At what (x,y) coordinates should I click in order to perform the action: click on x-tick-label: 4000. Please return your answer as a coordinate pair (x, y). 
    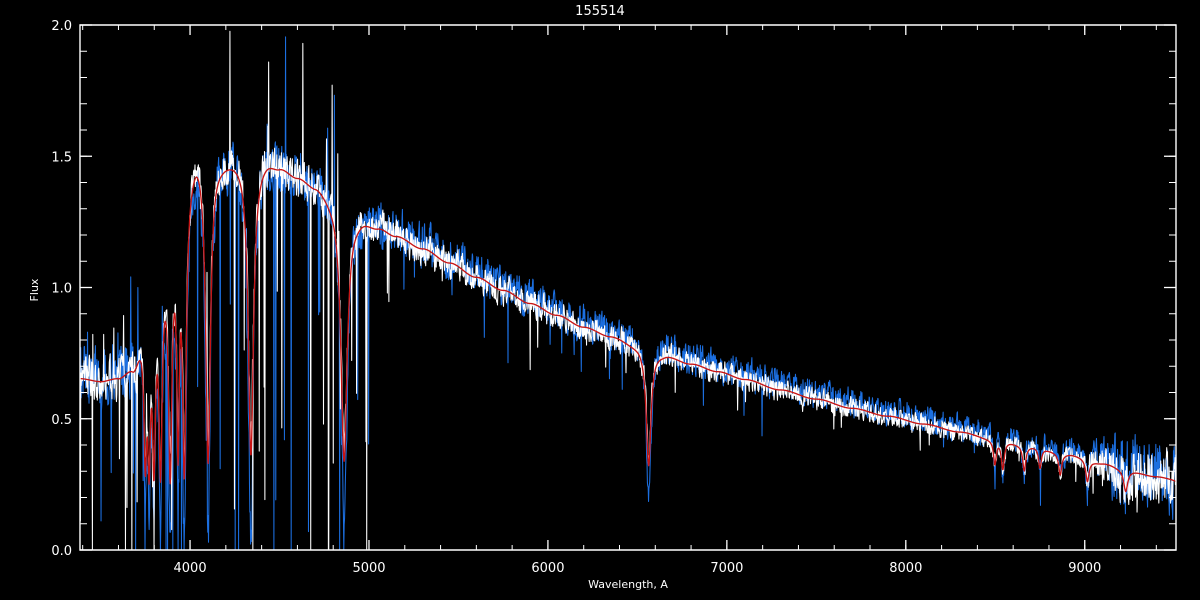
    Looking at the image, I should click on (190, 568).